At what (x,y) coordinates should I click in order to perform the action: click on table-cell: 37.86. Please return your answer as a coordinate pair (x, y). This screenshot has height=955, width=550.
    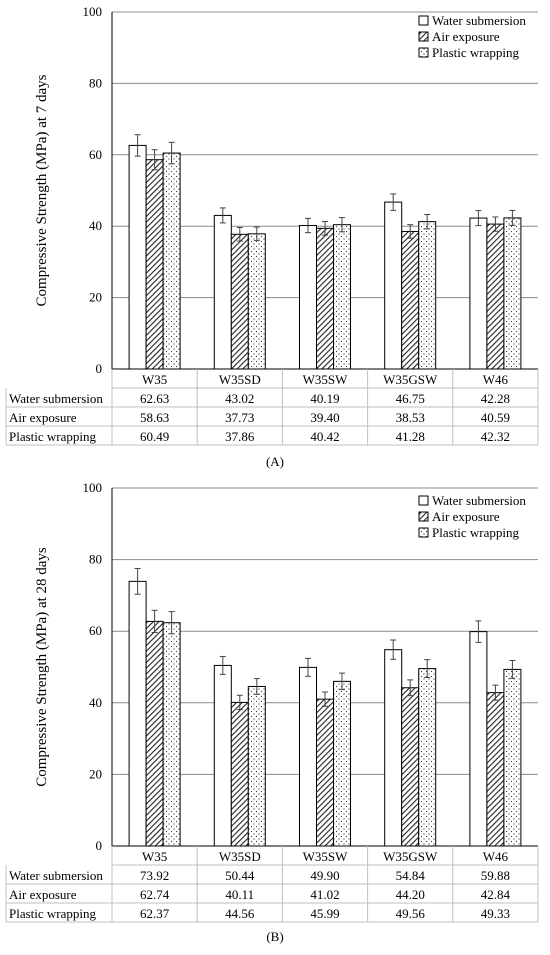
    Looking at the image, I should click on (240, 436).